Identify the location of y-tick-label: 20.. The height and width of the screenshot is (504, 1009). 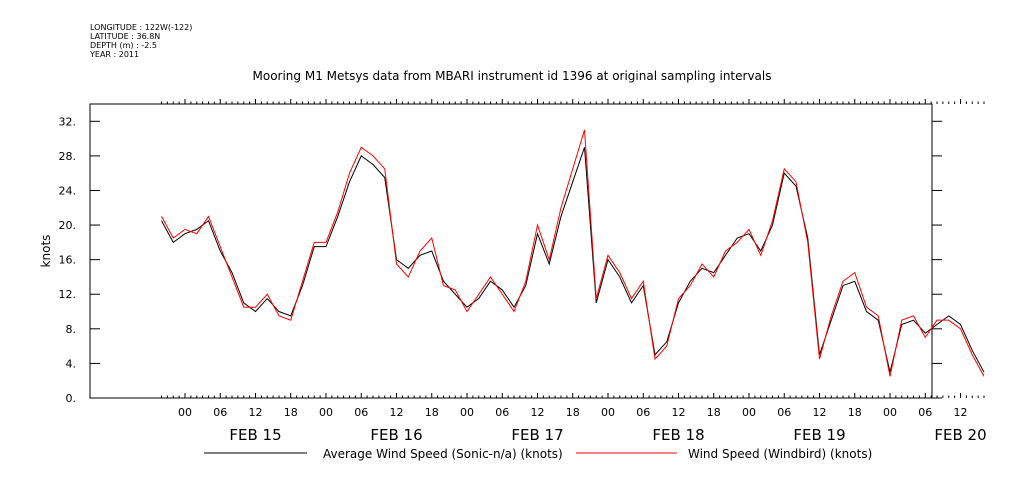
(68, 225).